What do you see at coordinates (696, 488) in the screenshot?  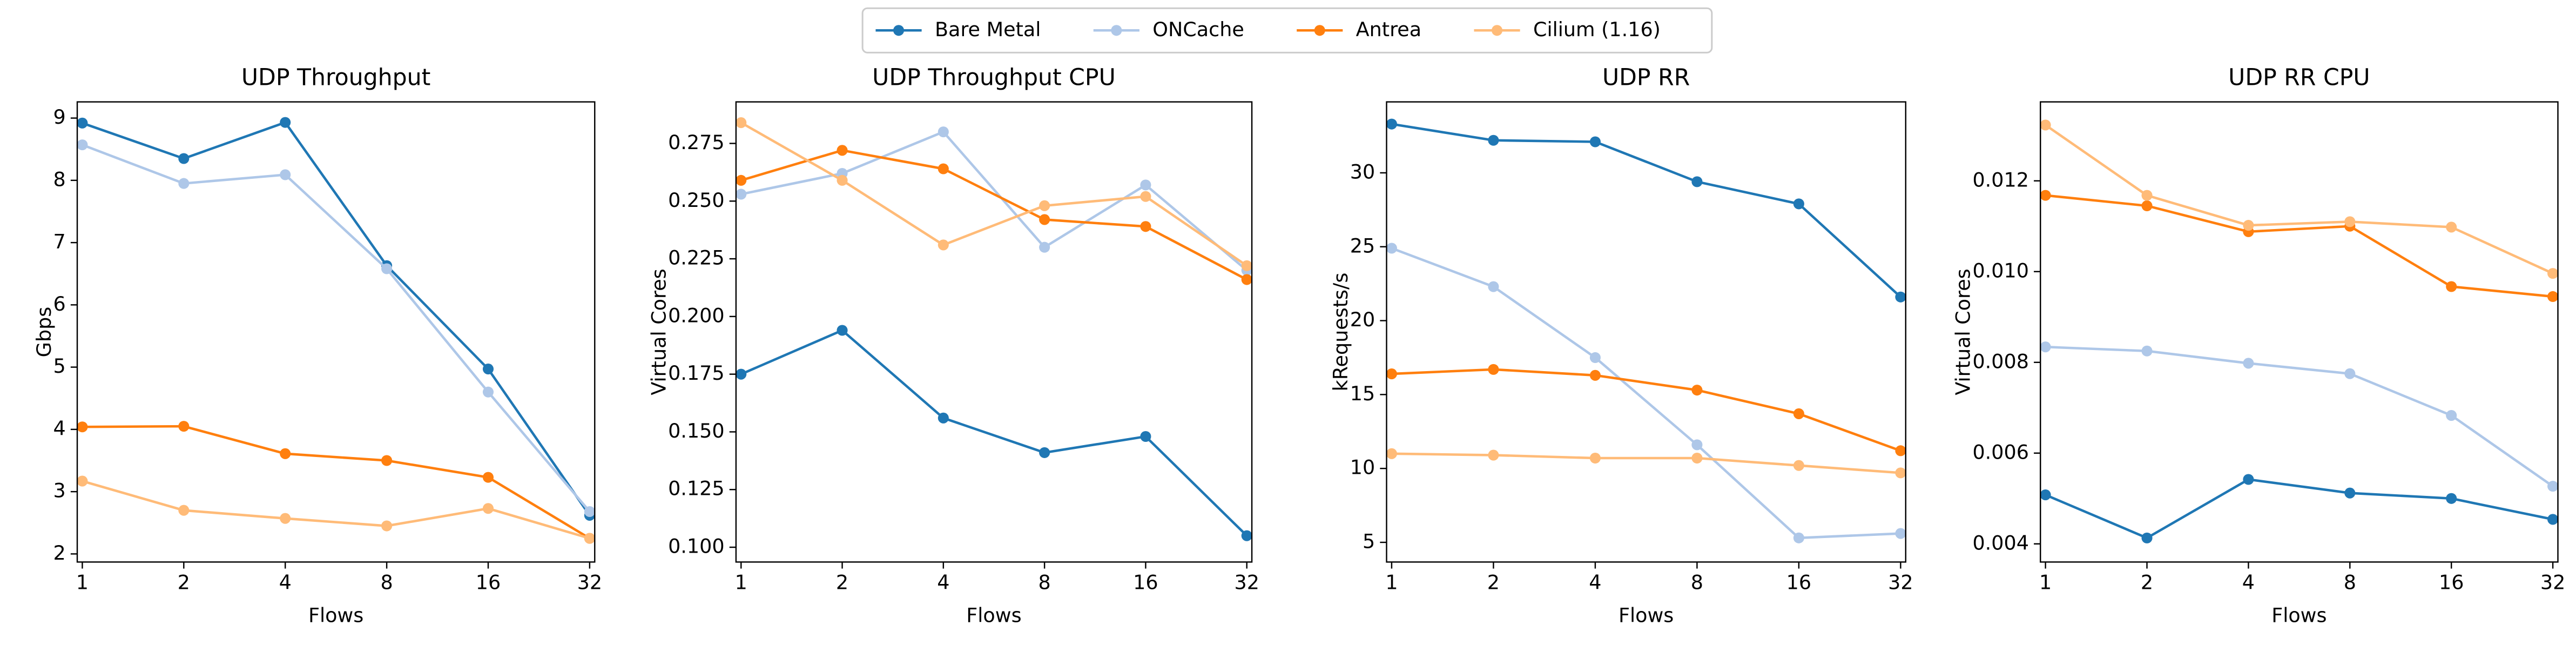 I see `y-tick-label: 0.125` at bounding box center [696, 488].